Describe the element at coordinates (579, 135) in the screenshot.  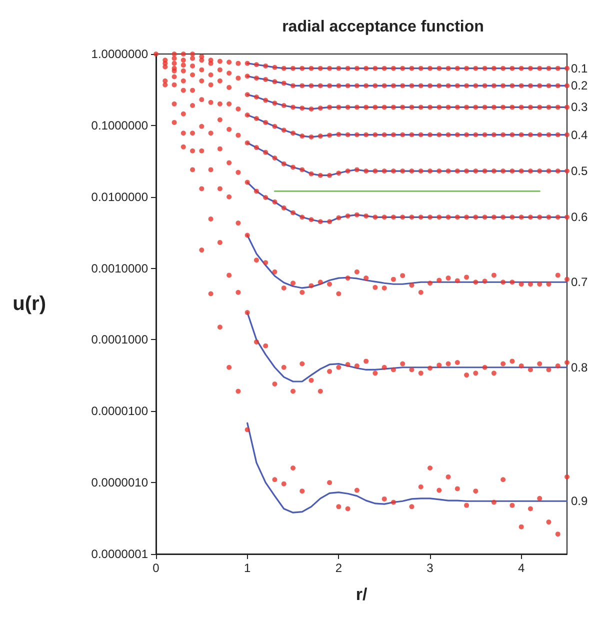
I see `series-label: 0.4` at that location.